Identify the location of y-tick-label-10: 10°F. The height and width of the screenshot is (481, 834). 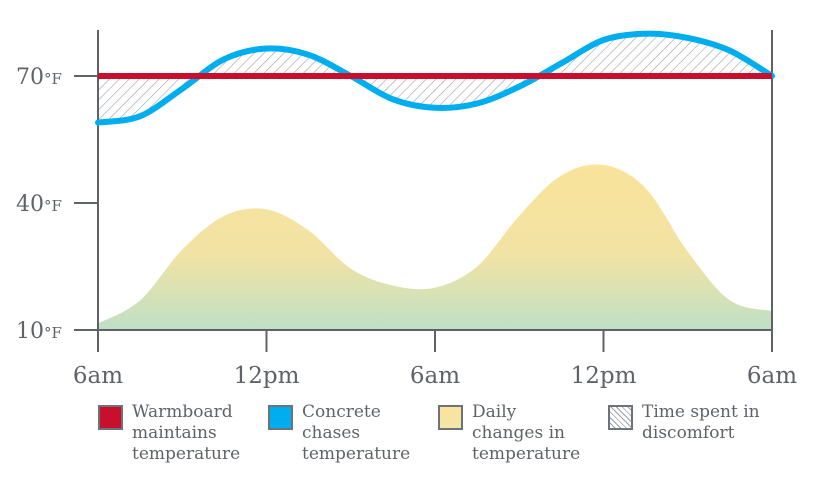
(39, 331).